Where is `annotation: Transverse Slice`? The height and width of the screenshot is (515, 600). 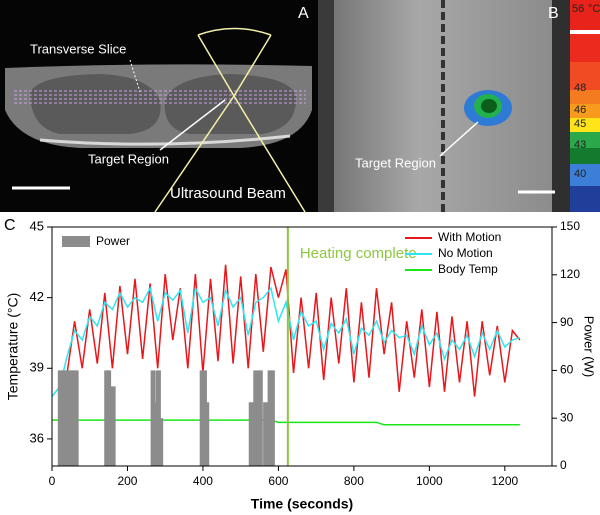
annotation: Transverse Slice is located at coordinates (78, 48).